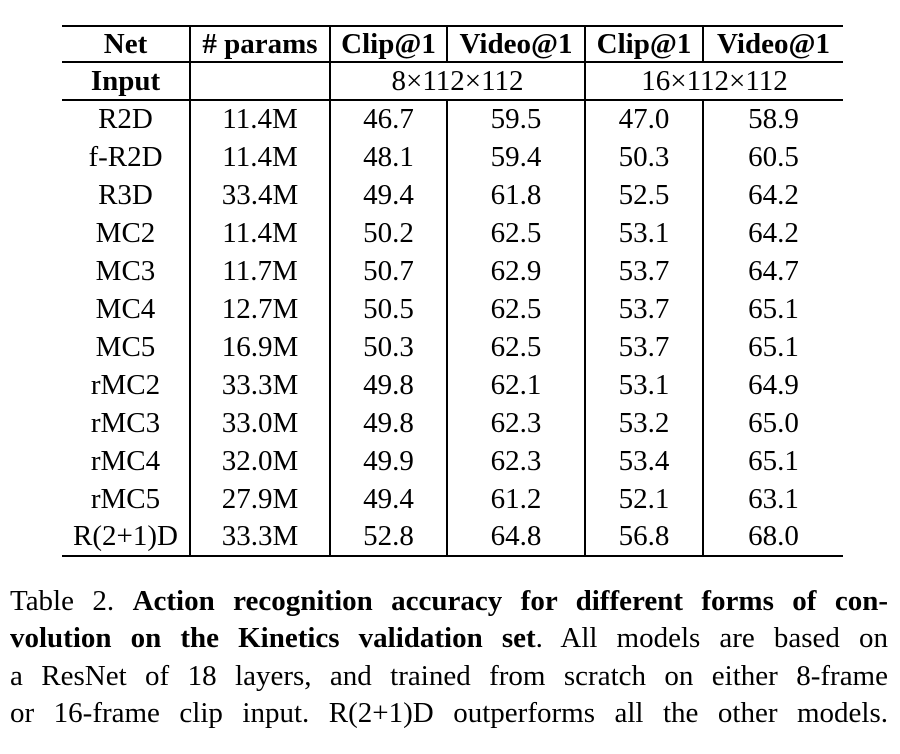 The height and width of the screenshot is (754, 900). I want to click on metric-cell: 53.2, so click(644, 423).